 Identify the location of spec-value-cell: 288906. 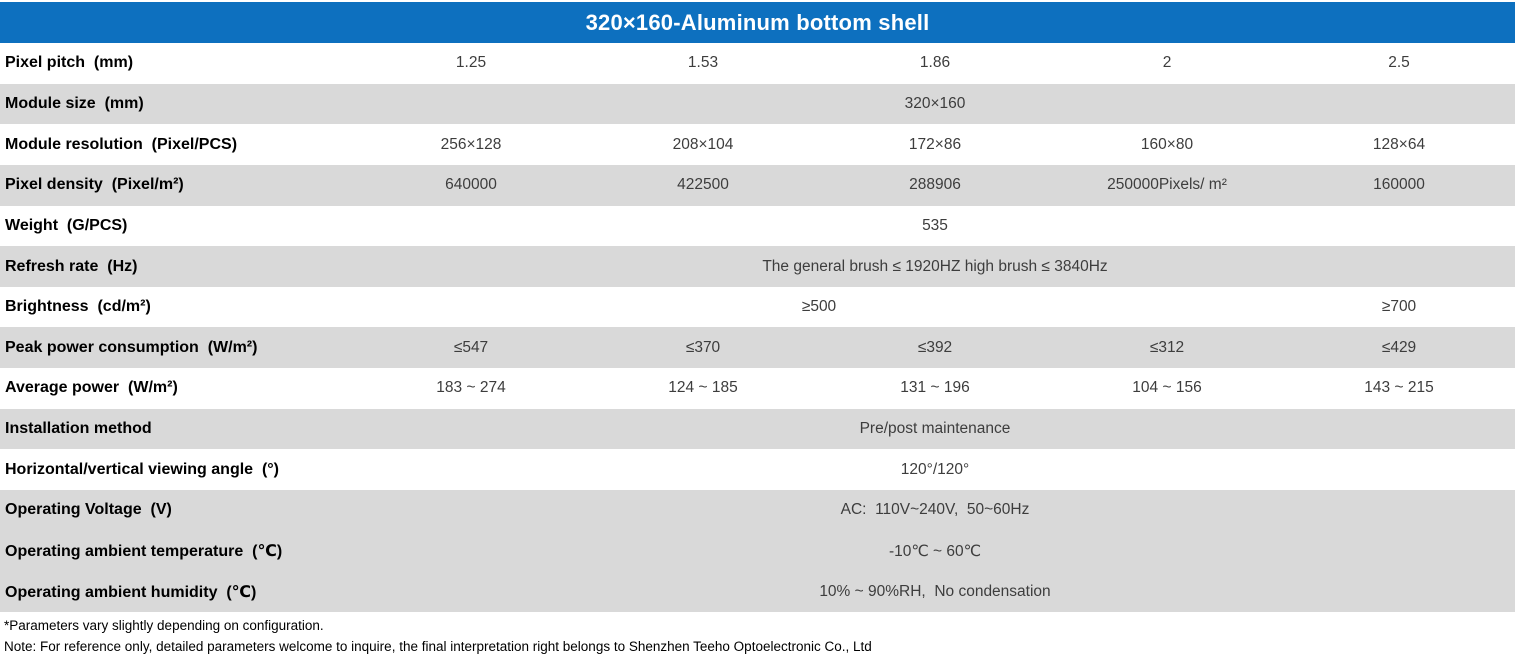
(935, 185).